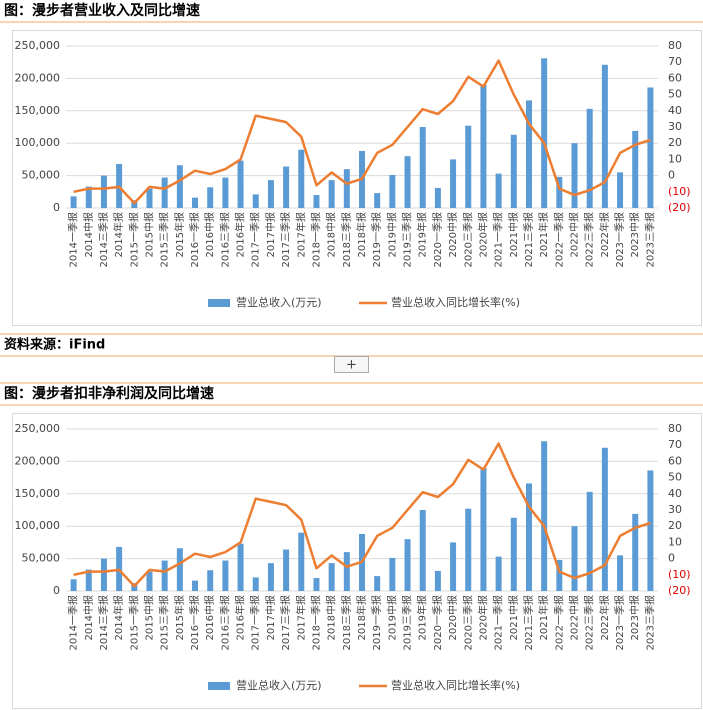  Describe the element at coordinates (675, 77) in the screenshot. I see `y2-tick-label: 60` at that location.